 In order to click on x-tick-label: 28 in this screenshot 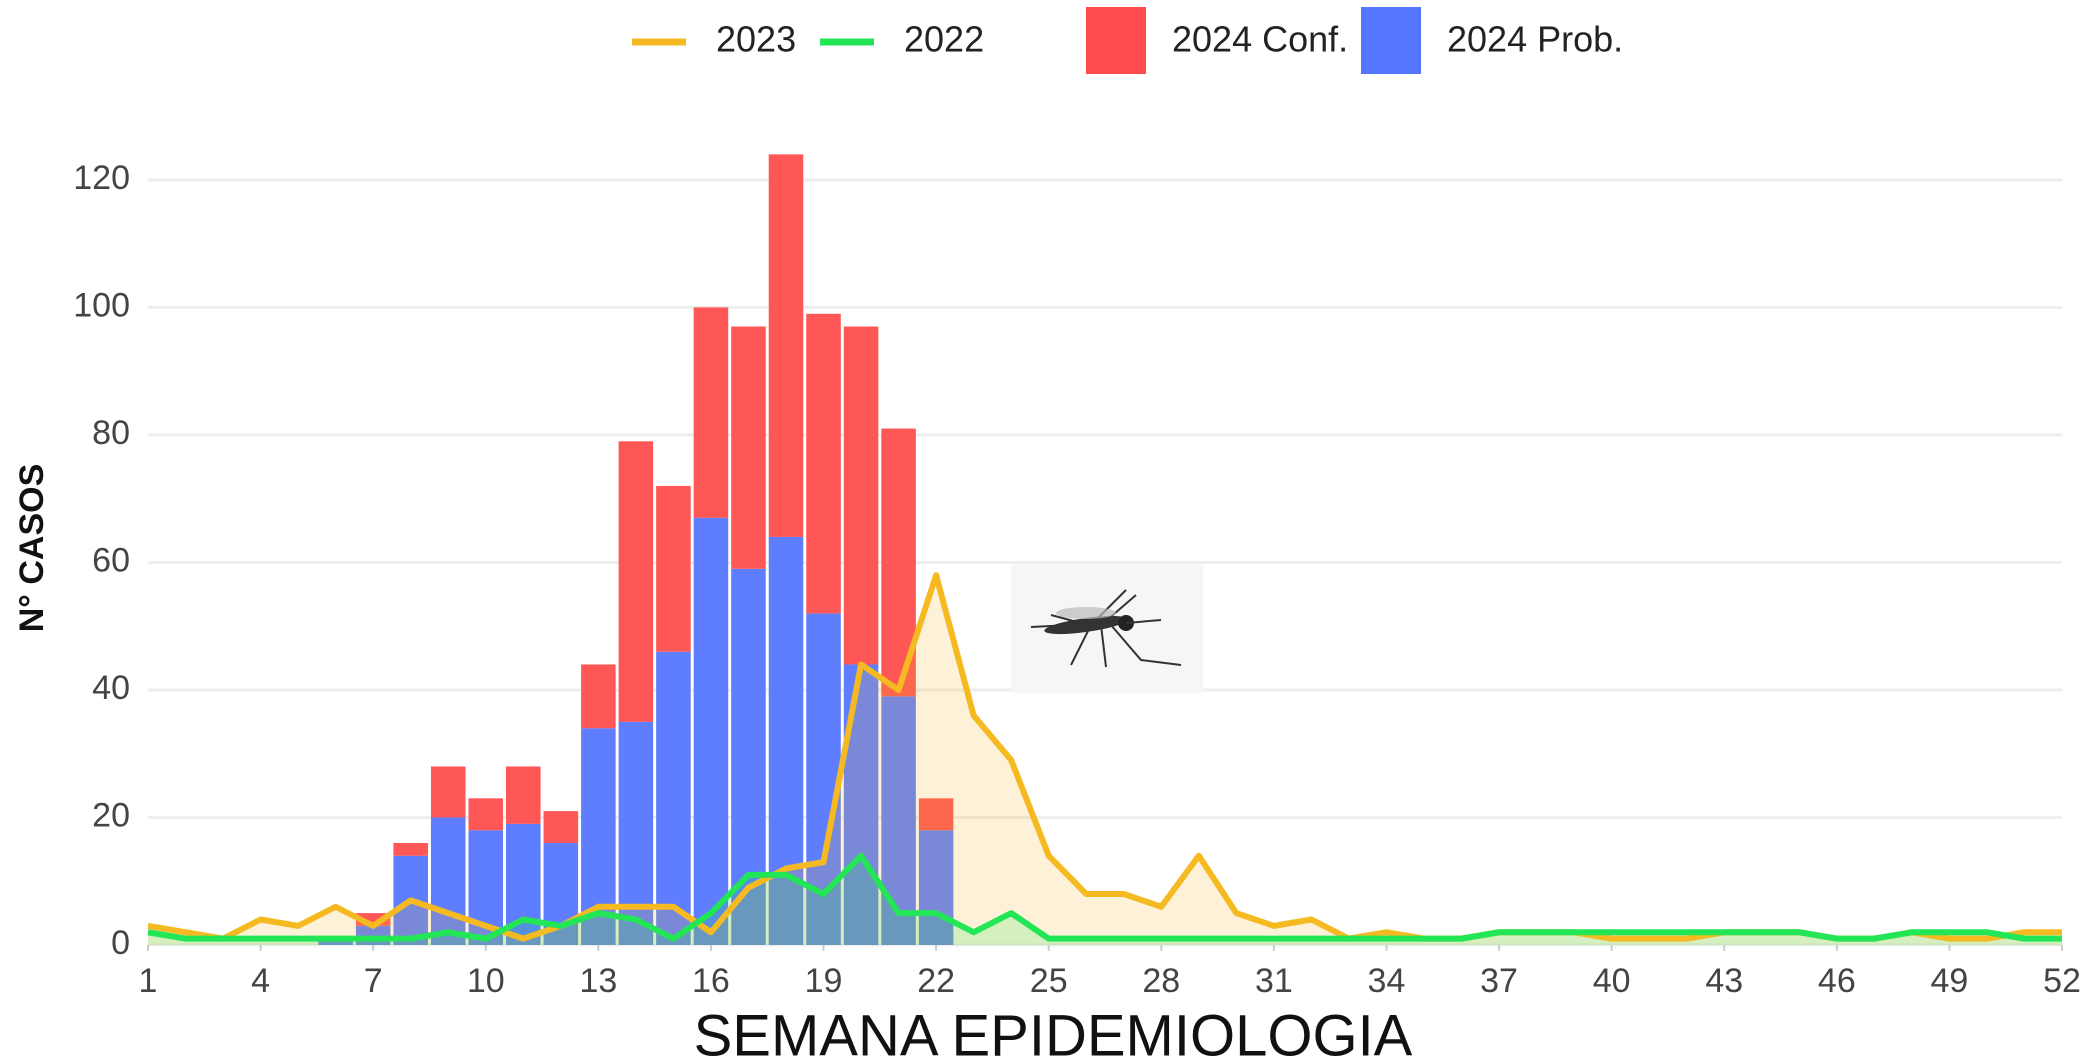, I will do `click(1161, 981)`.